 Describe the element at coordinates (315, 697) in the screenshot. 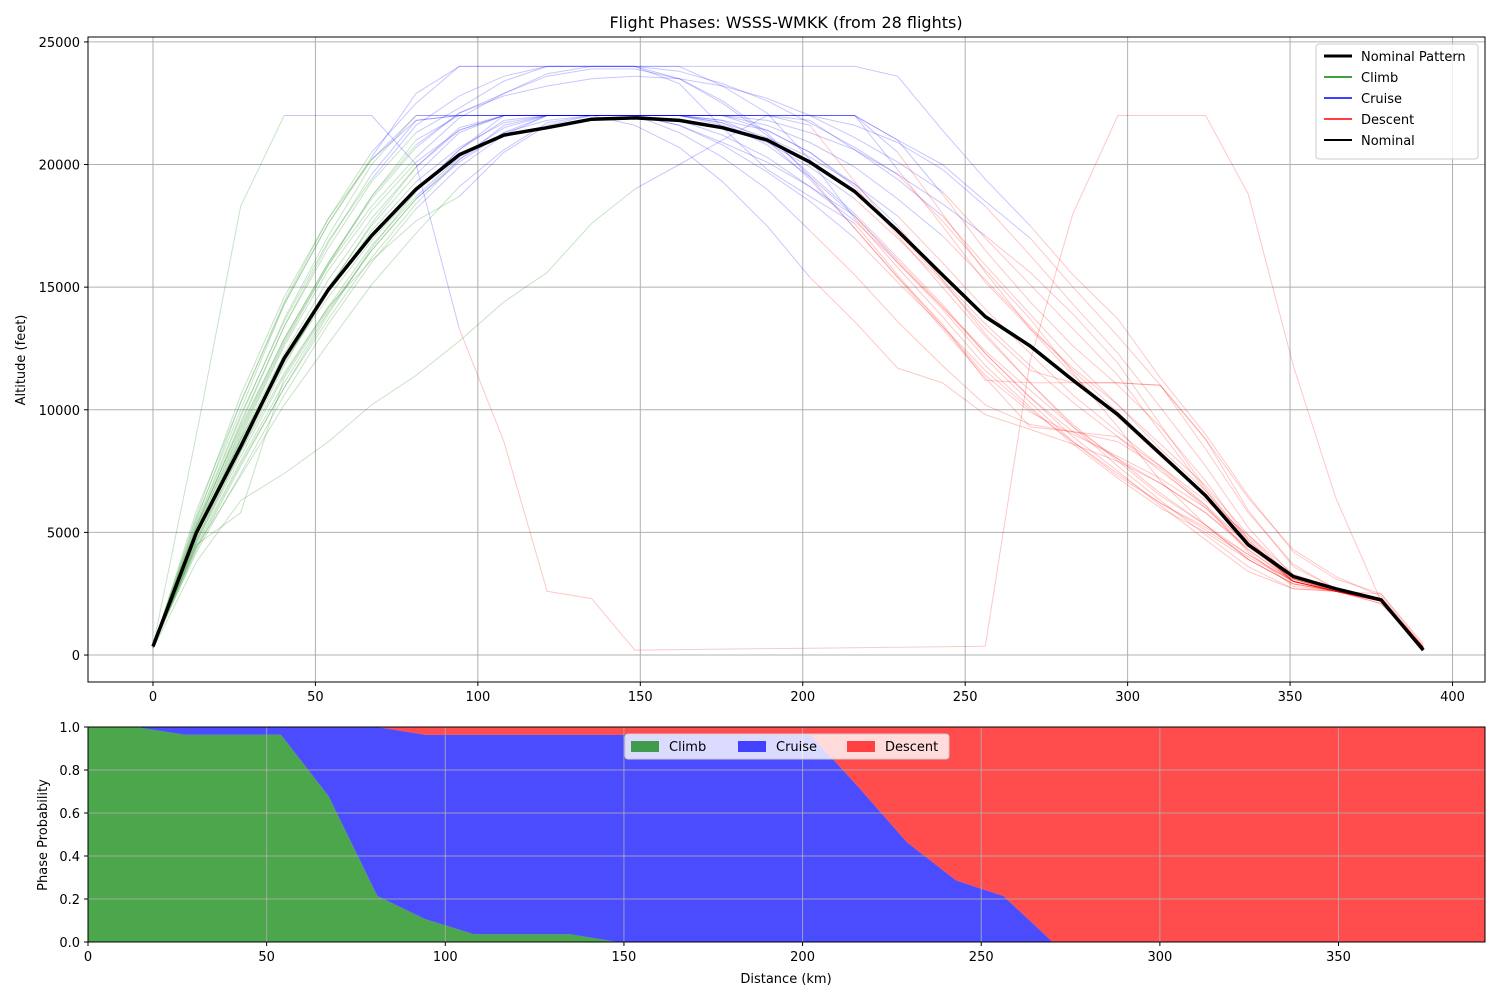

I see `x-tick-label: 50` at that location.